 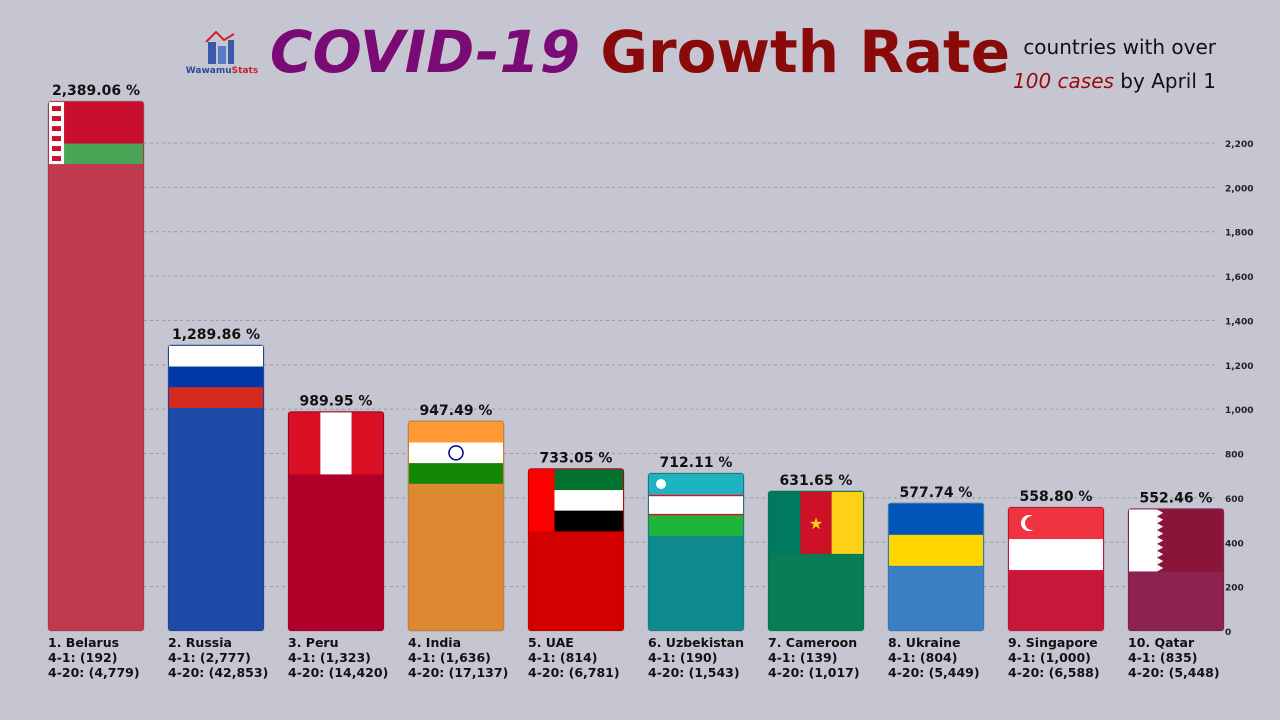 What do you see at coordinates (588, 657) in the screenshot?
I see `category-label: 5. UAE 4-1: (814) 4-20: (6,781)` at bounding box center [588, 657].